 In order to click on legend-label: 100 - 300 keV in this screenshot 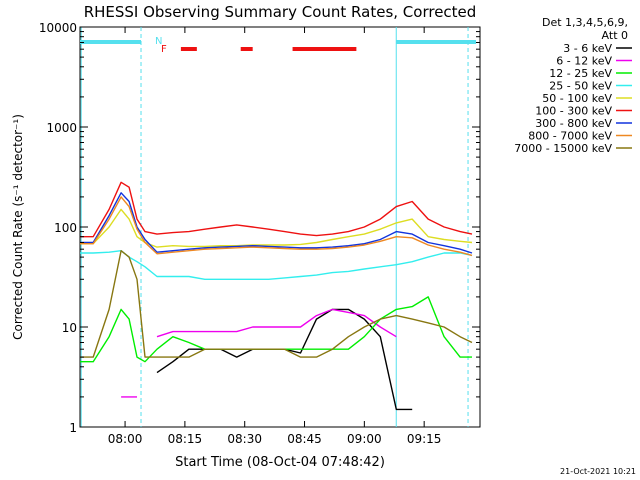, I will do `click(573, 111)`.